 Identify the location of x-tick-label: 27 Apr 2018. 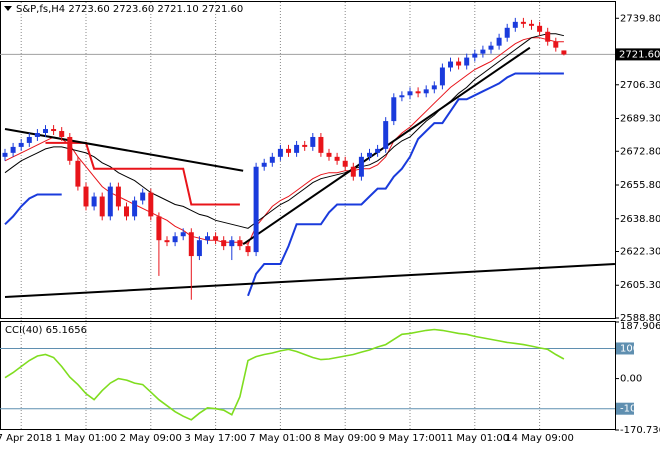
(26, 438).